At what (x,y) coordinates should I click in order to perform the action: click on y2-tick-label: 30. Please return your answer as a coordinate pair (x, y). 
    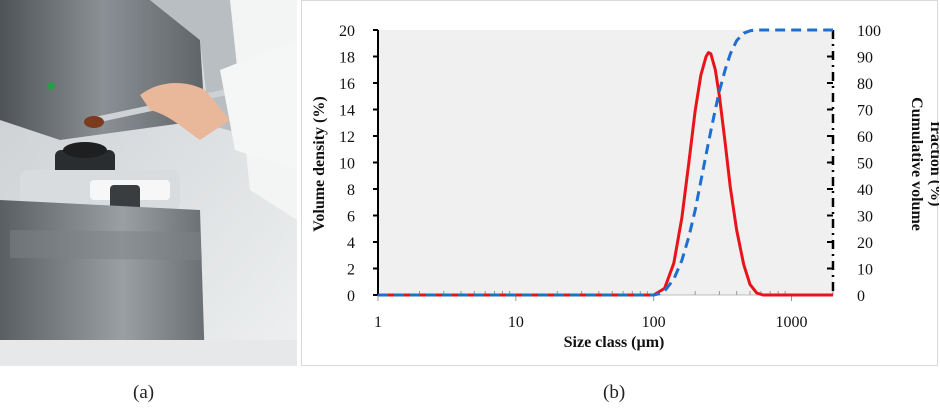
    Looking at the image, I should click on (865, 217).